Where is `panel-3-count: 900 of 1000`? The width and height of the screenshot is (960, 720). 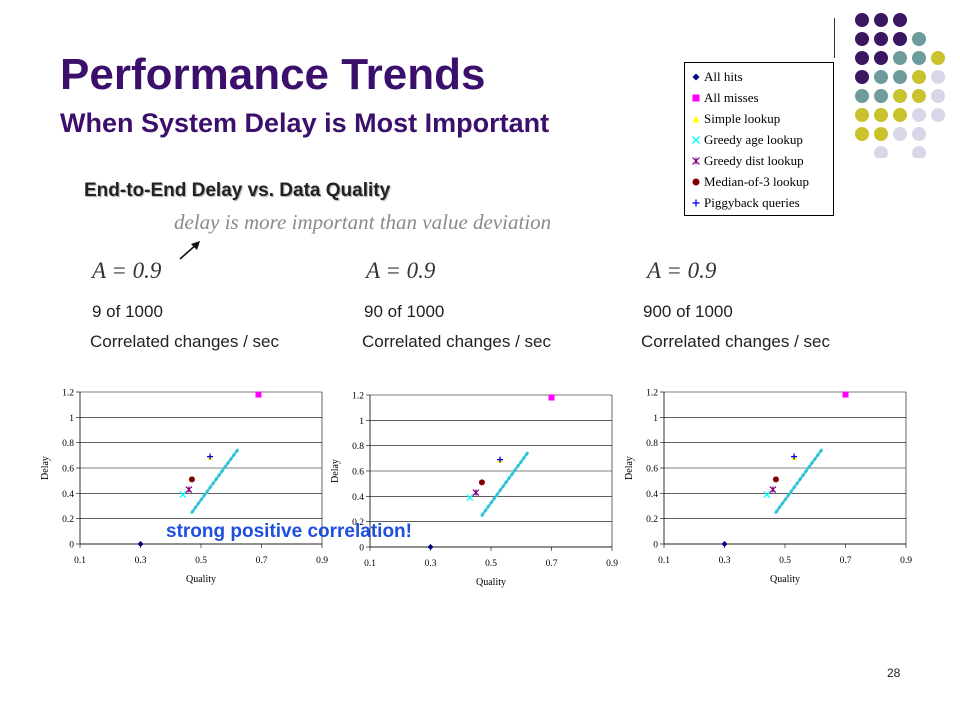 panel-3-count: 900 of 1000 is located at coordinates (688, 311).